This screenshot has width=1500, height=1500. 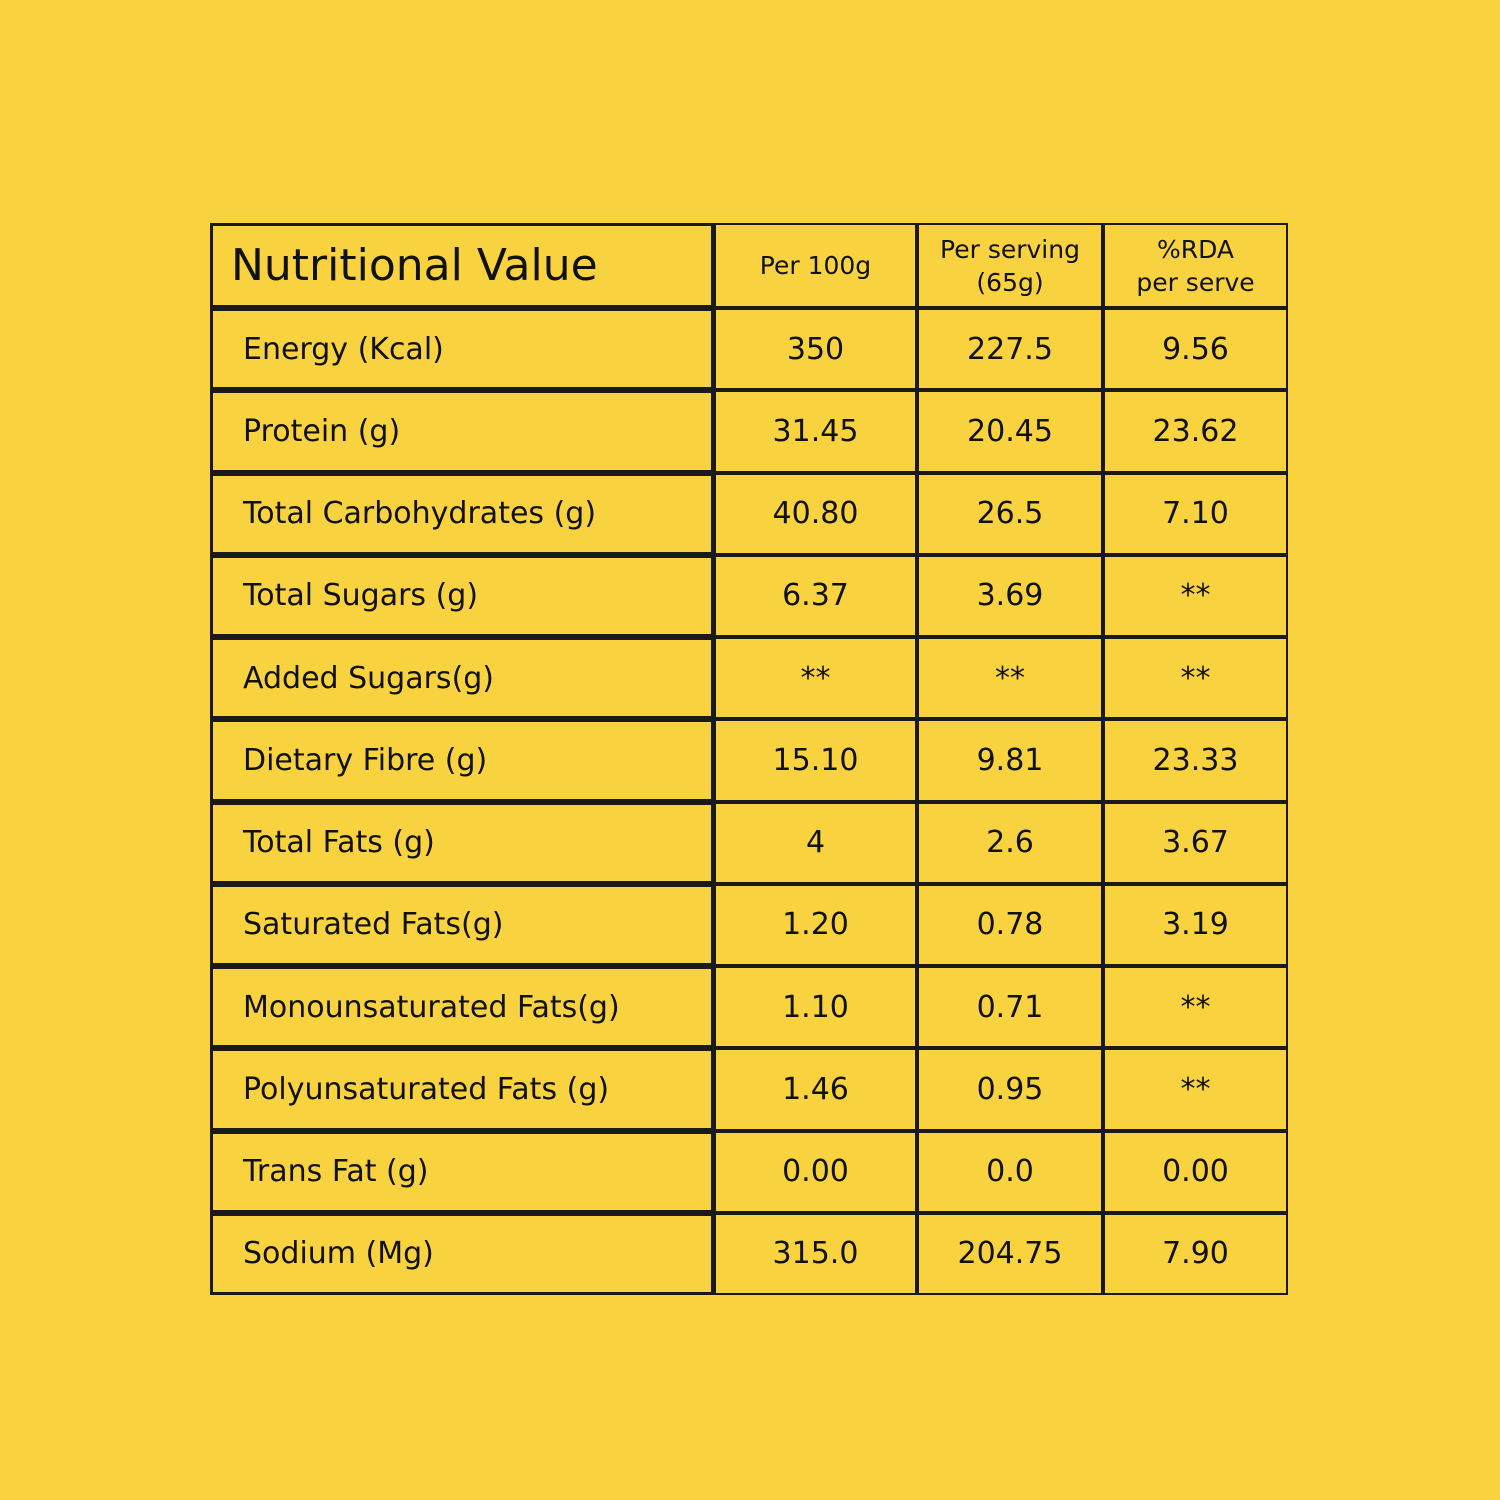 What do you see at coordinates (462, 1171) in the screenshot?
I see `nutrient-label: Trans Fat (g)` at bounding box center [462, 1171].